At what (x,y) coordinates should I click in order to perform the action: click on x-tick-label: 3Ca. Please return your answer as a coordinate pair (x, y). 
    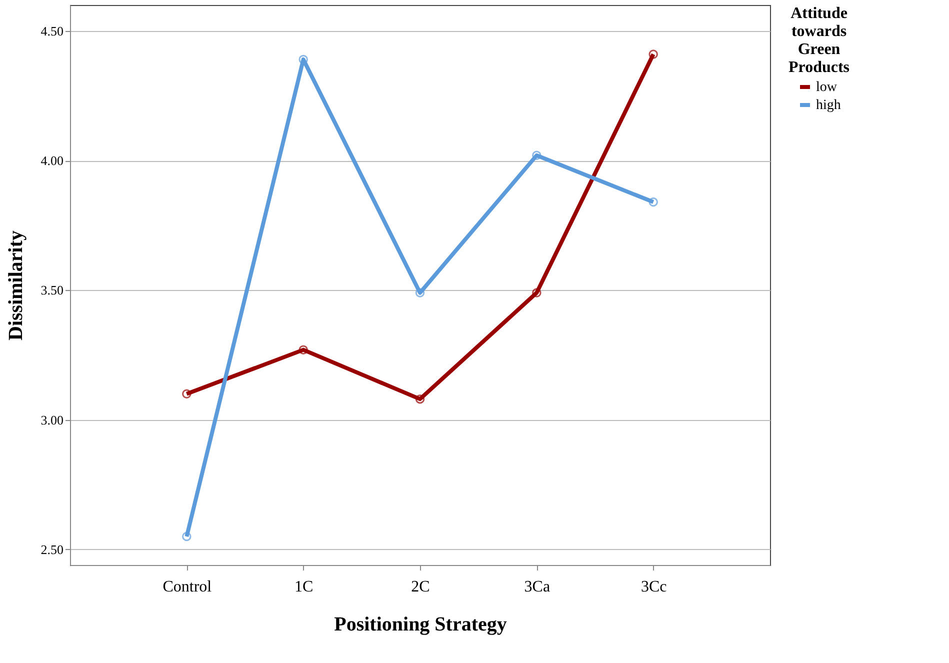
    Looking at the image, I should click on (537, 587).